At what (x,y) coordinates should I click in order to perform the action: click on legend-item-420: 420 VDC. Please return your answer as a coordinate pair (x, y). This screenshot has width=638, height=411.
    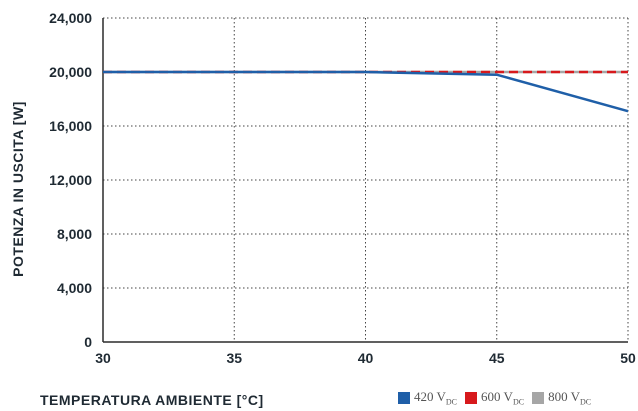
    Looking at the image, I should click on (427, 398).